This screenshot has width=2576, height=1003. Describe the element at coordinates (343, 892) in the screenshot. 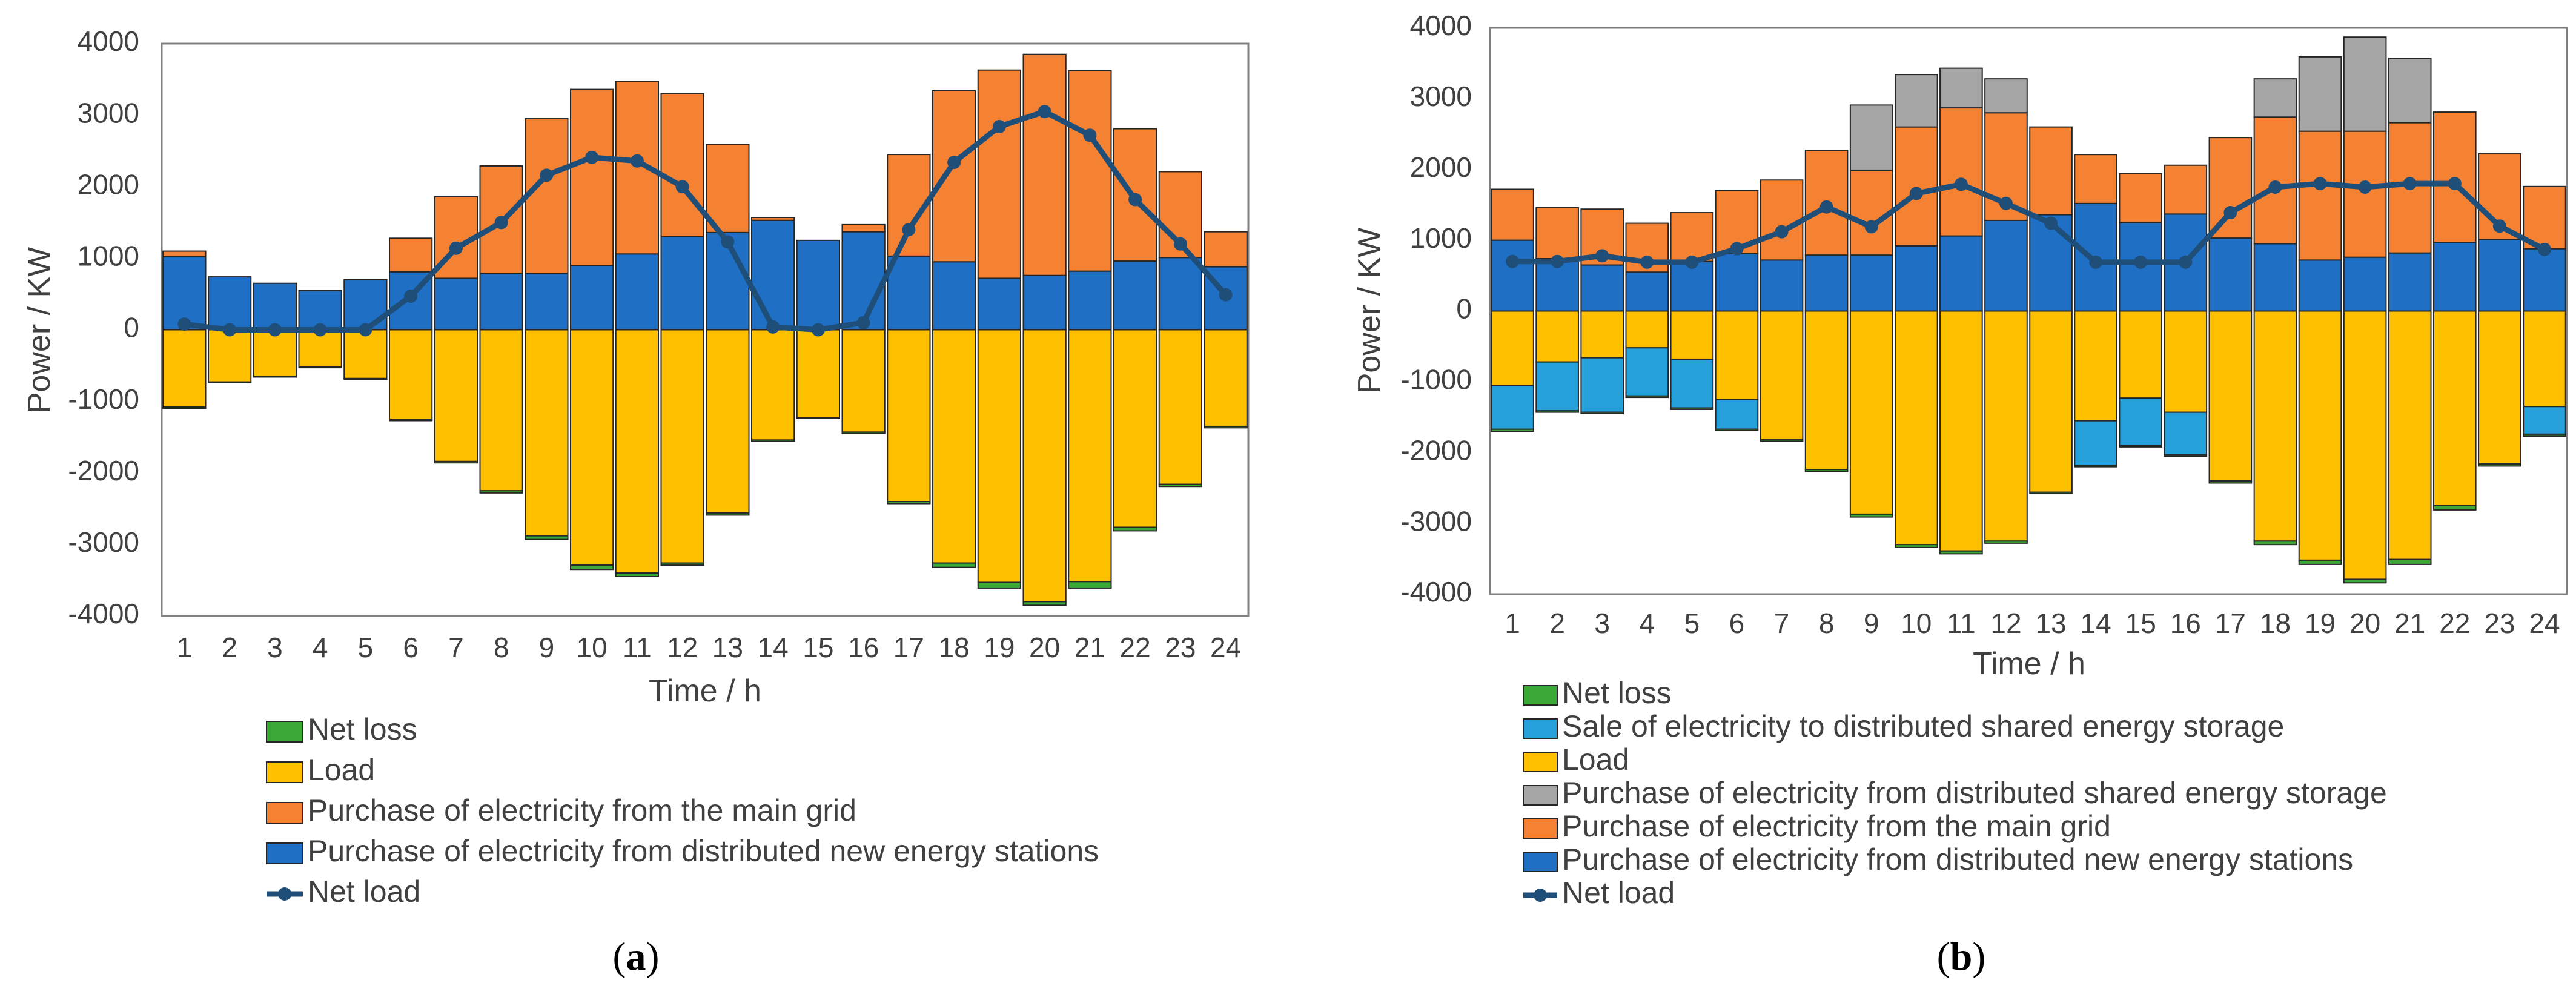

I see `legend-item-net-load: Net load` at that location.